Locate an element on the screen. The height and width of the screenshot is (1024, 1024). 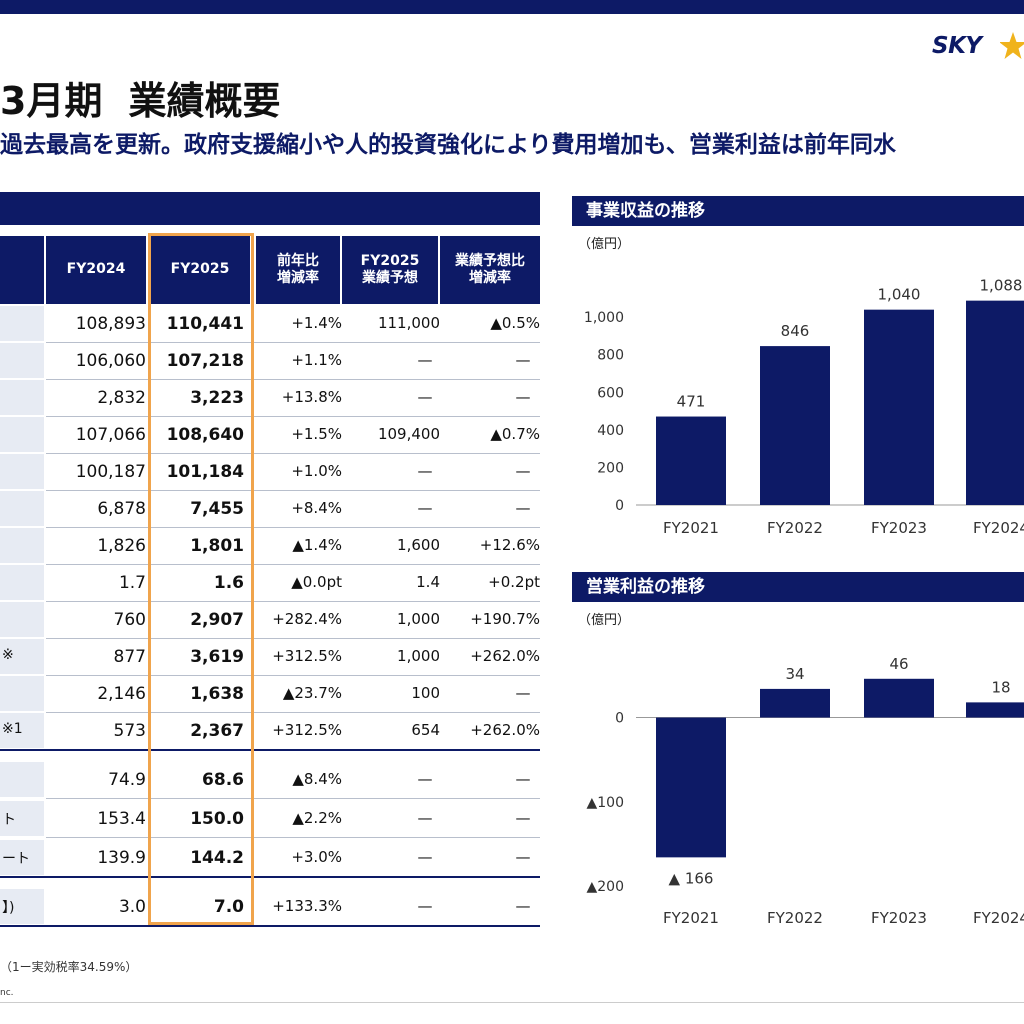
copyright: nc. is located at coordinates (7, 993).